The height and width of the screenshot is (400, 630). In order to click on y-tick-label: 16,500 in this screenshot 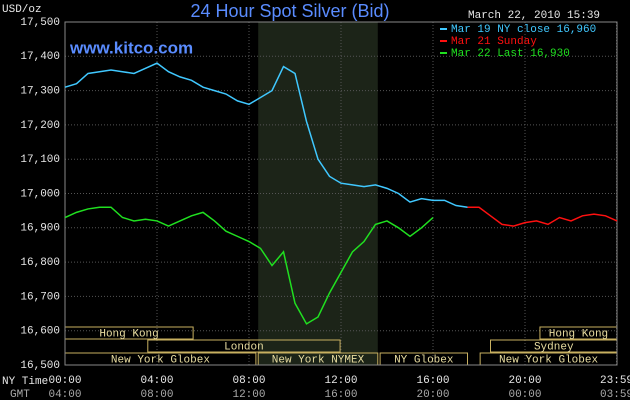, I will do `click(40, 366)`.